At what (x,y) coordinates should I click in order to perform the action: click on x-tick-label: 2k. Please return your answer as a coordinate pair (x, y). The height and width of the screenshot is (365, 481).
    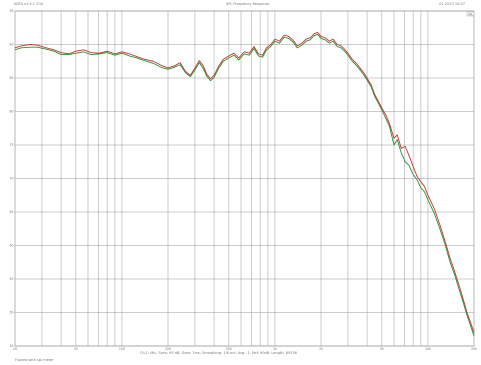
    Looking at the image, I should click on (321, 349).